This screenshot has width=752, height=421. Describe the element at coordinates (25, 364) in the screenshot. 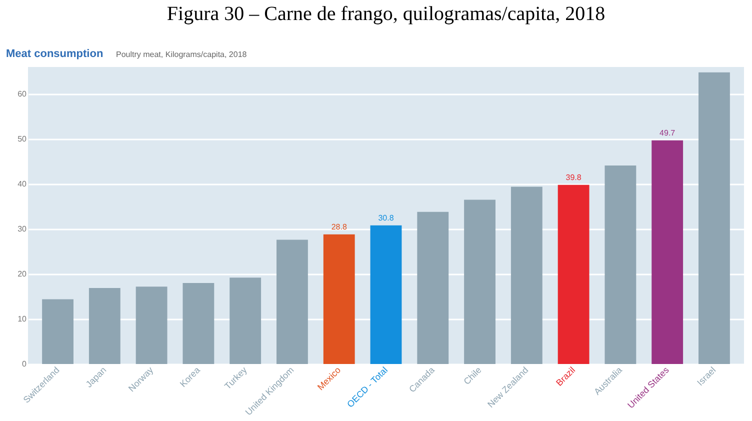

I see `y-tick-label: 0` at that location.